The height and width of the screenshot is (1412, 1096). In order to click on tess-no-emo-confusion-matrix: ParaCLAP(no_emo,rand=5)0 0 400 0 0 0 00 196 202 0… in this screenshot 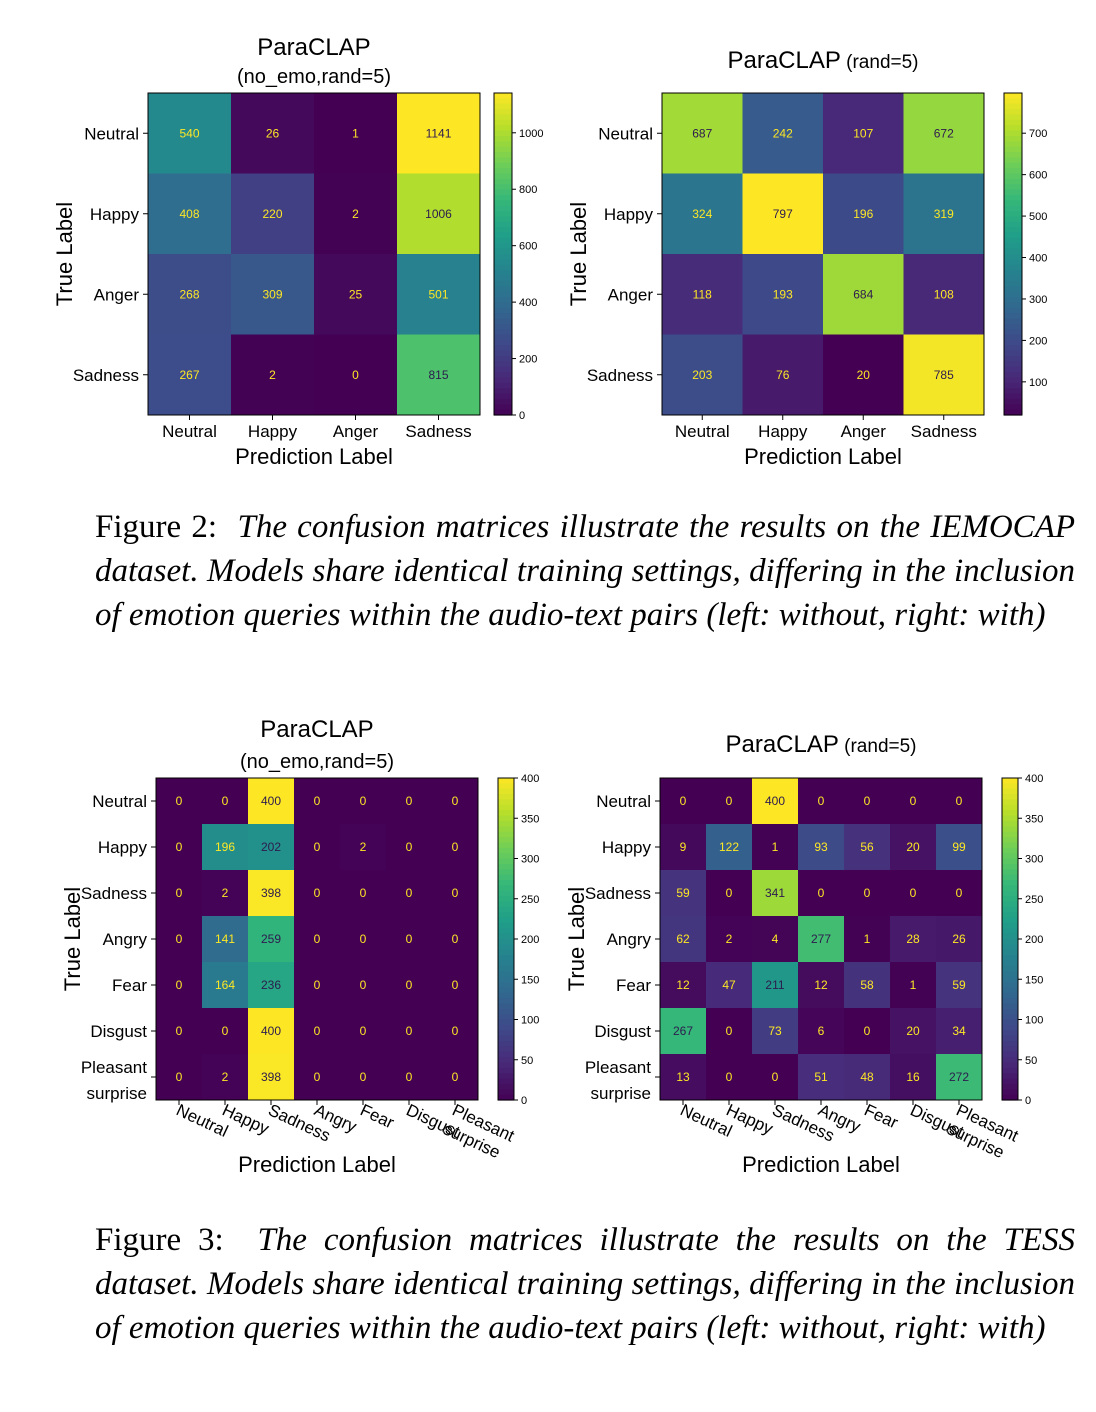, I will do `click(299, 946)`.